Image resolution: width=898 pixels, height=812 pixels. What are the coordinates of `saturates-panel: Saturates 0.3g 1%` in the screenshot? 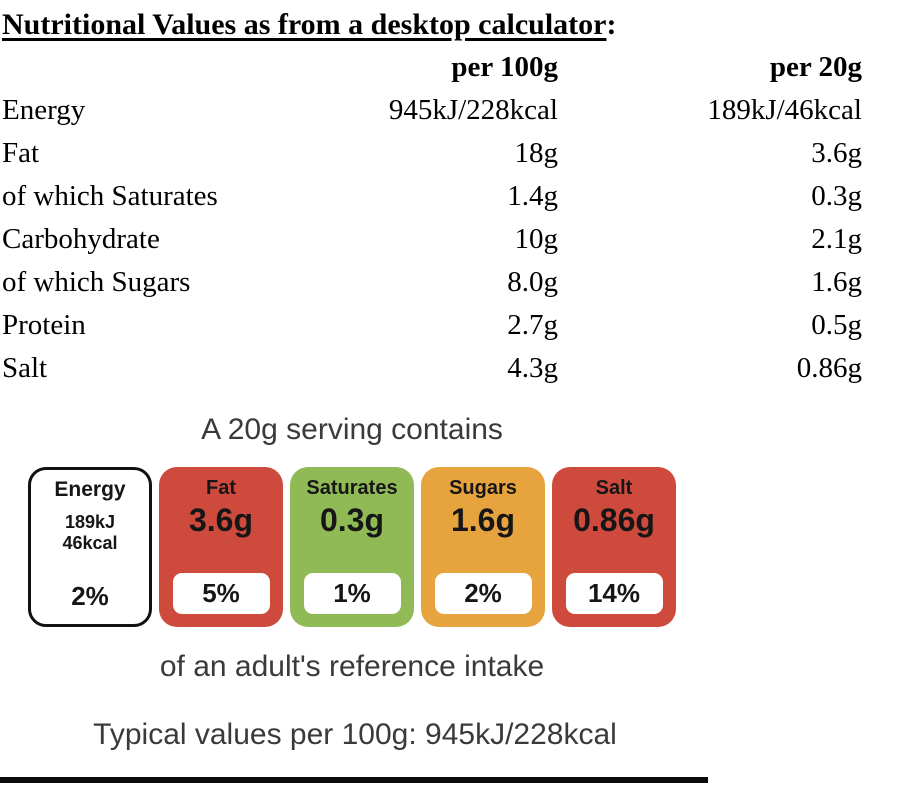 It's located at (352, 547).